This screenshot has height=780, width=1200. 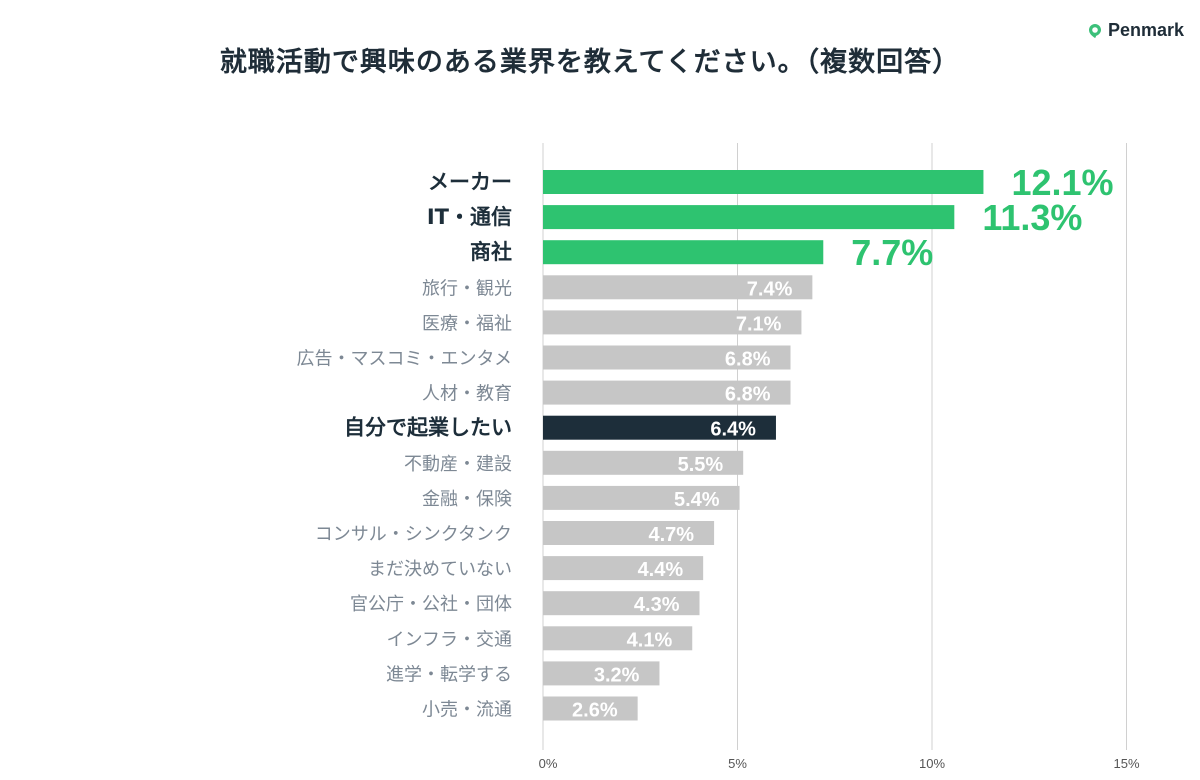 What do you see at coordinates (491, 252) in the screenshot?
I see `category-label: 商社` at bounding box center [491, 252].